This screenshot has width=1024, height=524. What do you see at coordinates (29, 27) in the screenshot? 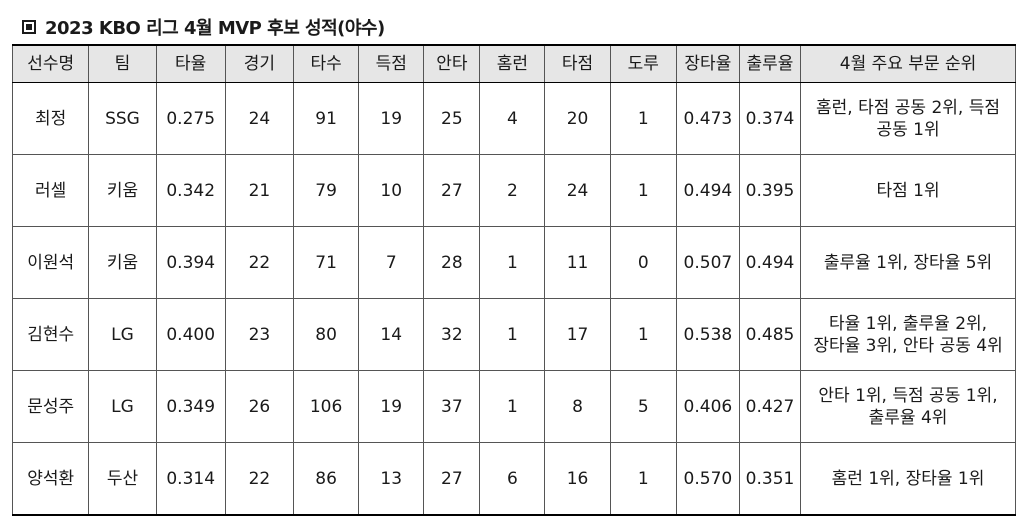
I see `square-bullet-icon` at bounding box center [29, 27].